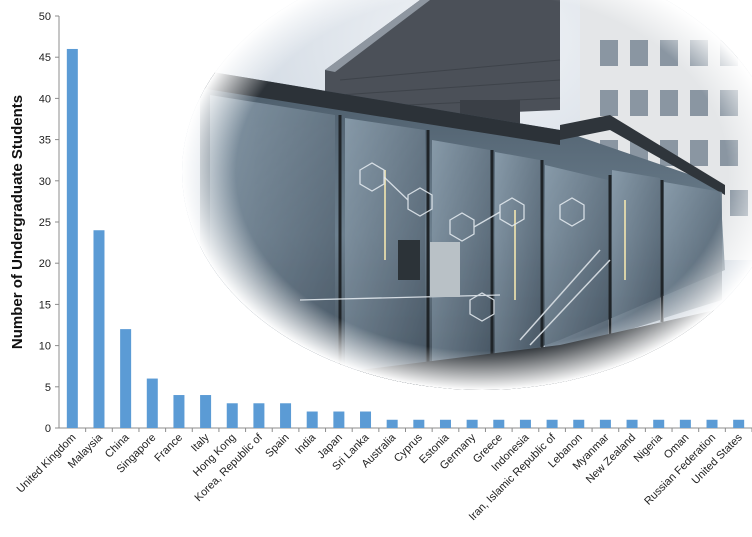 The height and width of the screenshot is (537, 752). I want to click on y-axis-ticks: 0 5 10 15 20 25 30 35 40 45 50, so click(49, 223).